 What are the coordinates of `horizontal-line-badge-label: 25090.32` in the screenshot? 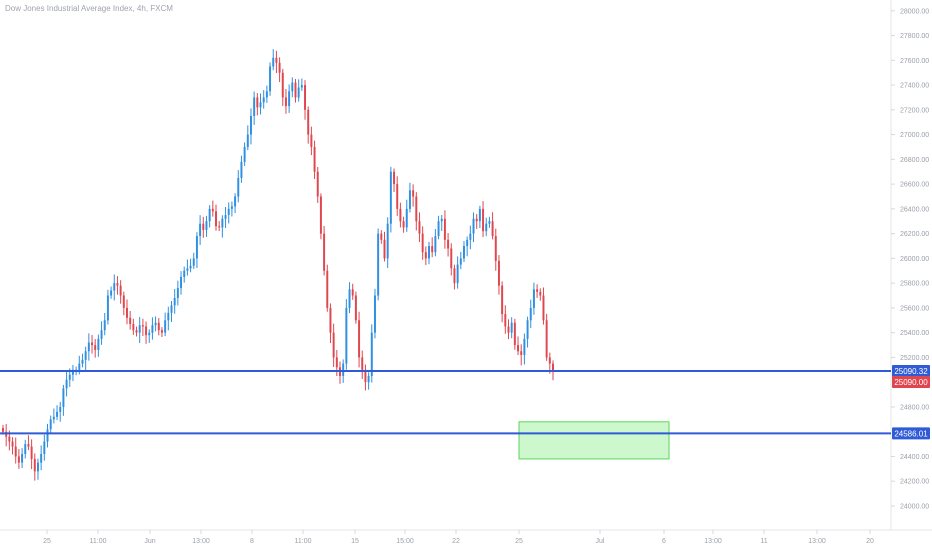 It's located at (911, 371).